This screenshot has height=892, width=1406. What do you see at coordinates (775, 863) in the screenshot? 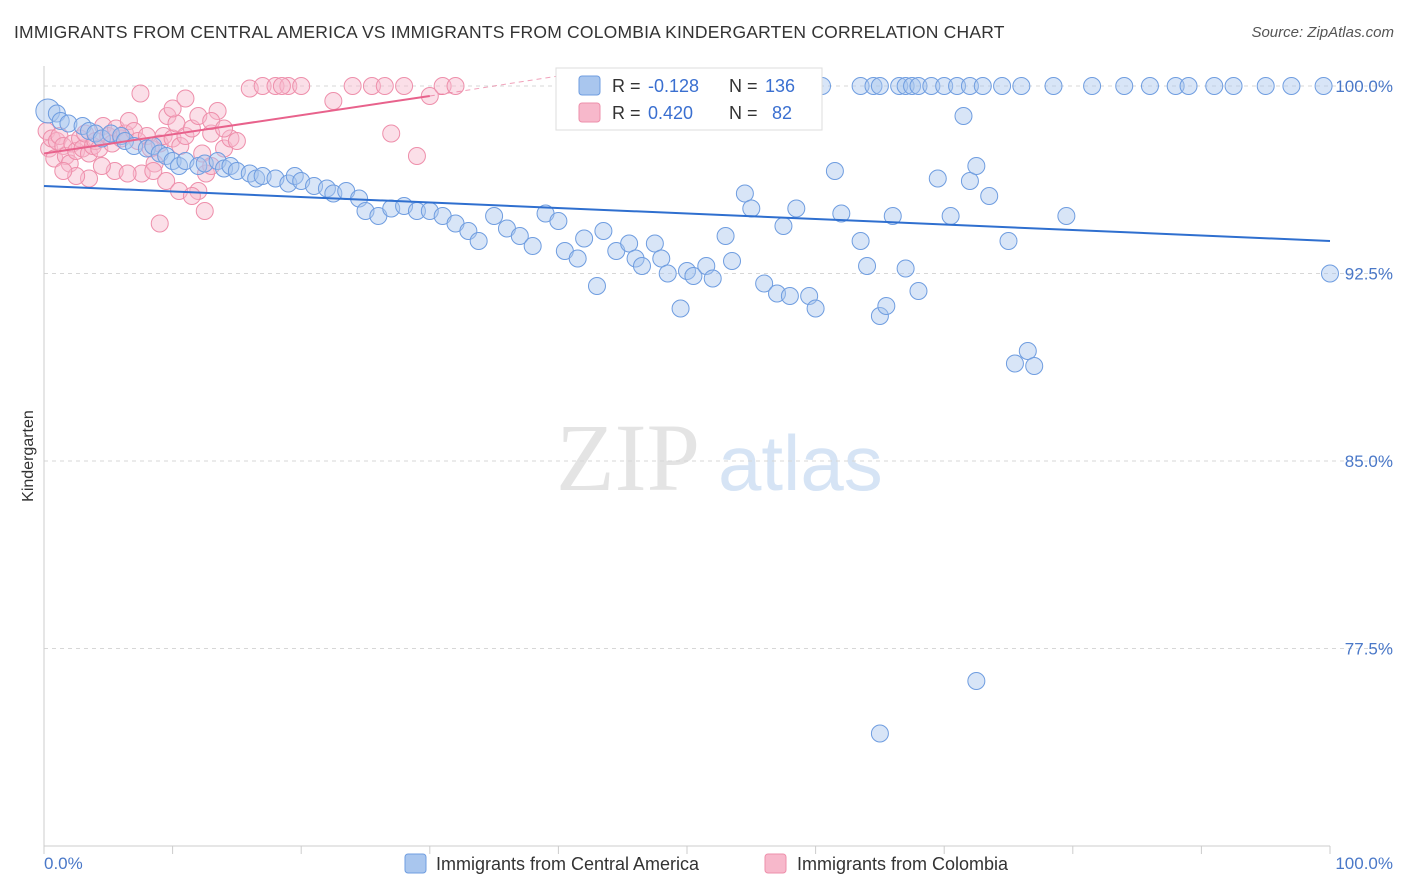
I see `legend-pink-swatch` at bounding box center [775, 863].